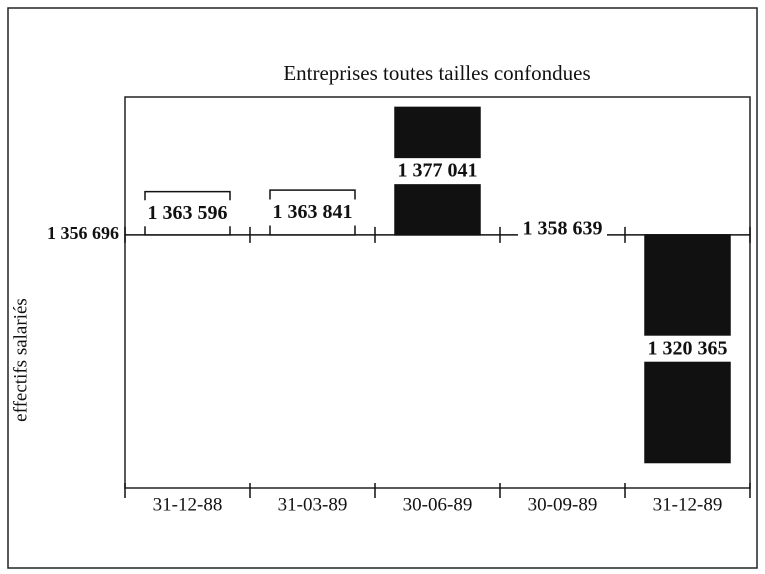 The height and width of the screenshot is (574, 765). Describe the element at coordinates (188, 504) in the screenshot. I see `x-tick-label: 31-12-88` at that location.